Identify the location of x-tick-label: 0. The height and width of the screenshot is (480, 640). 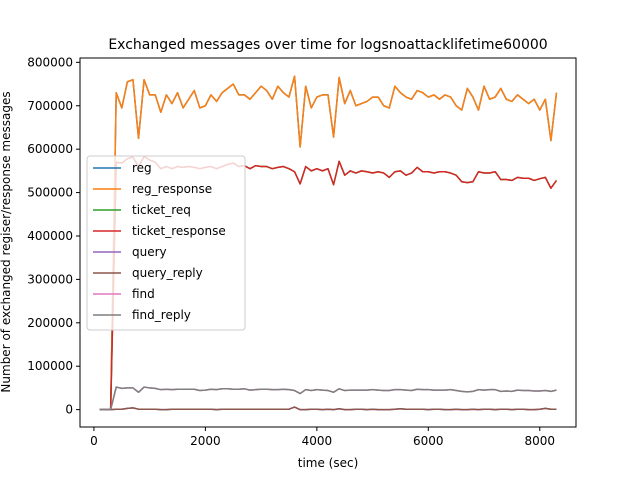
(94, 441).